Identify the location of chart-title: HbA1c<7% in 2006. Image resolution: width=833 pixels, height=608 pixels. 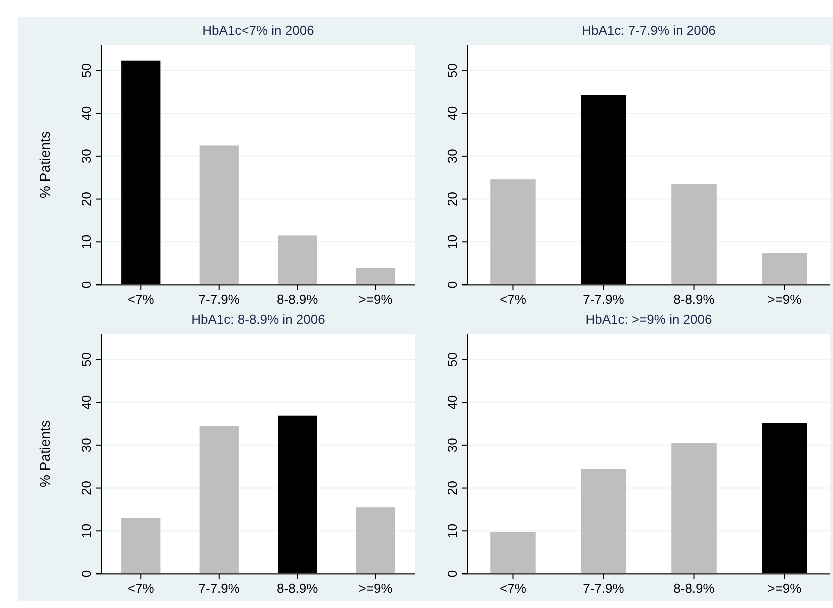
(258, 30).